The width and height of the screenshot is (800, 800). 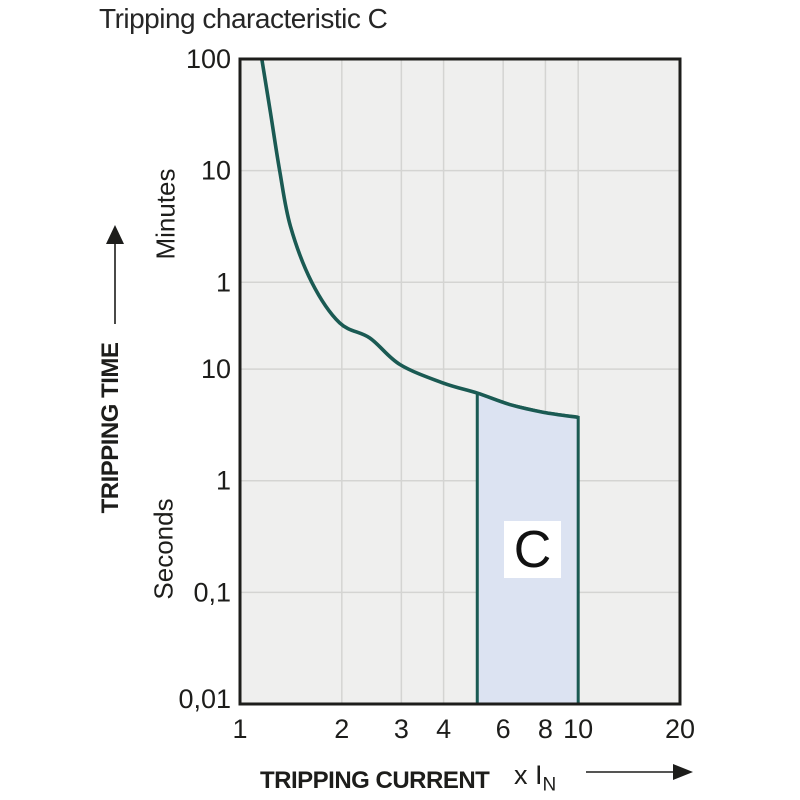 I want to click on x-axis-unit-label: x IN, so click(x=535, y=777).